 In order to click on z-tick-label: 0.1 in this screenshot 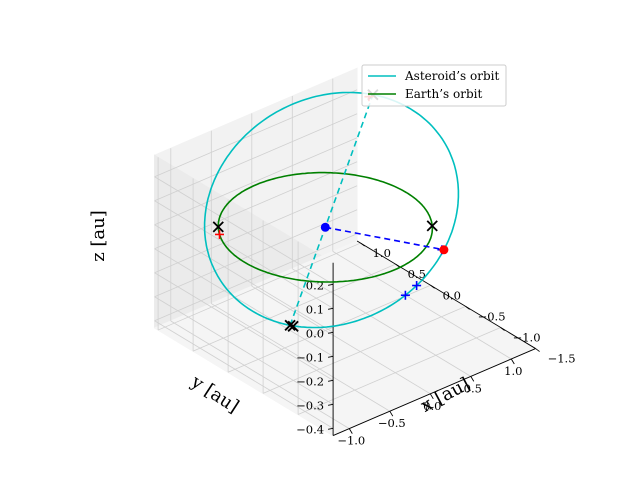, I will do `click(315, 309)`.